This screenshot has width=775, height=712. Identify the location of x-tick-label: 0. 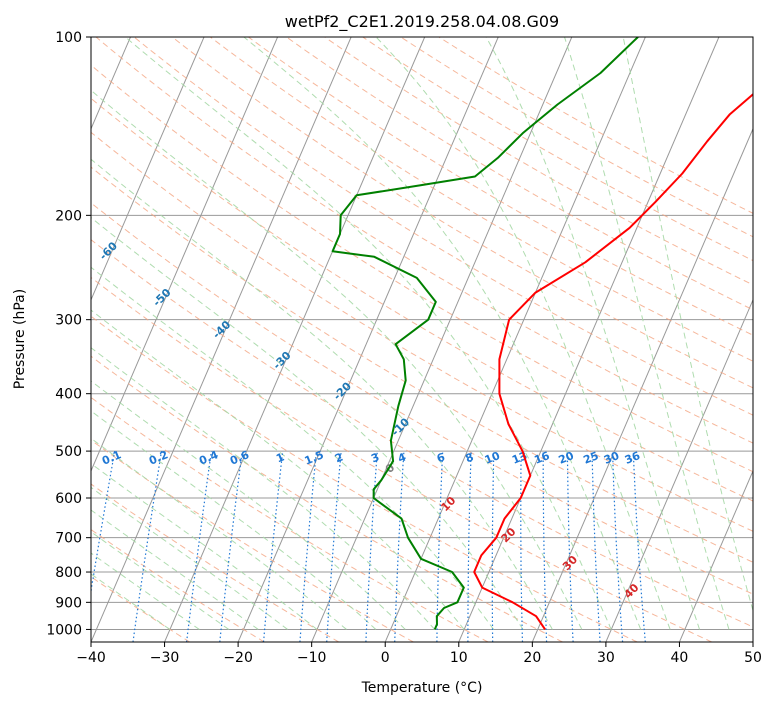
(385, 658).